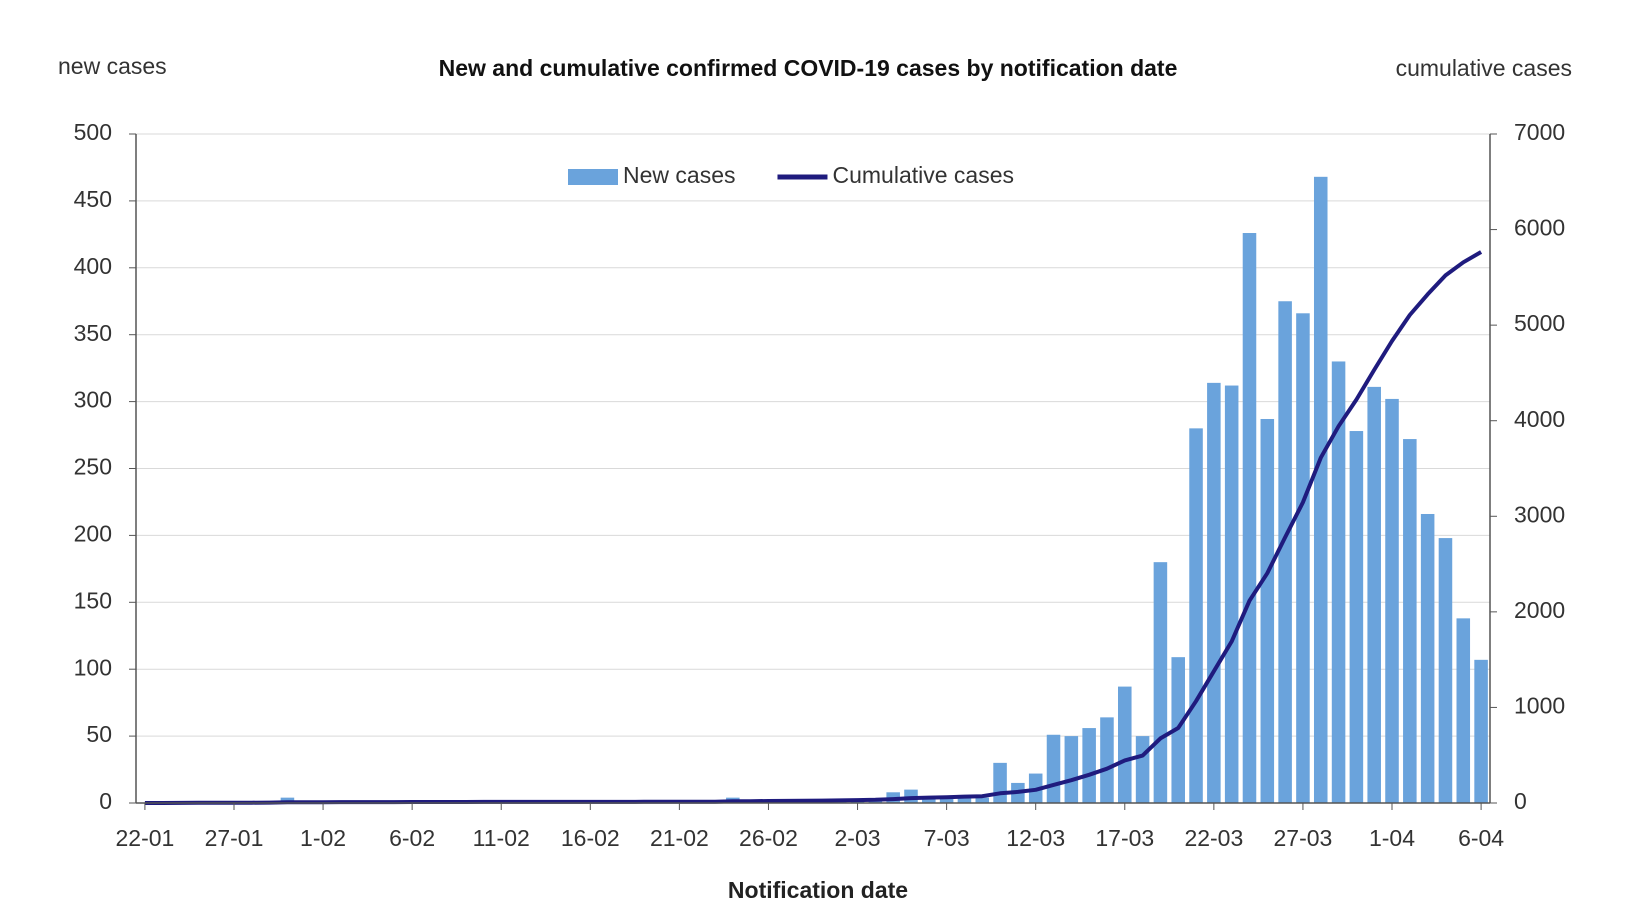  I want to click on y-tick-label: 150, so click(93, 600).